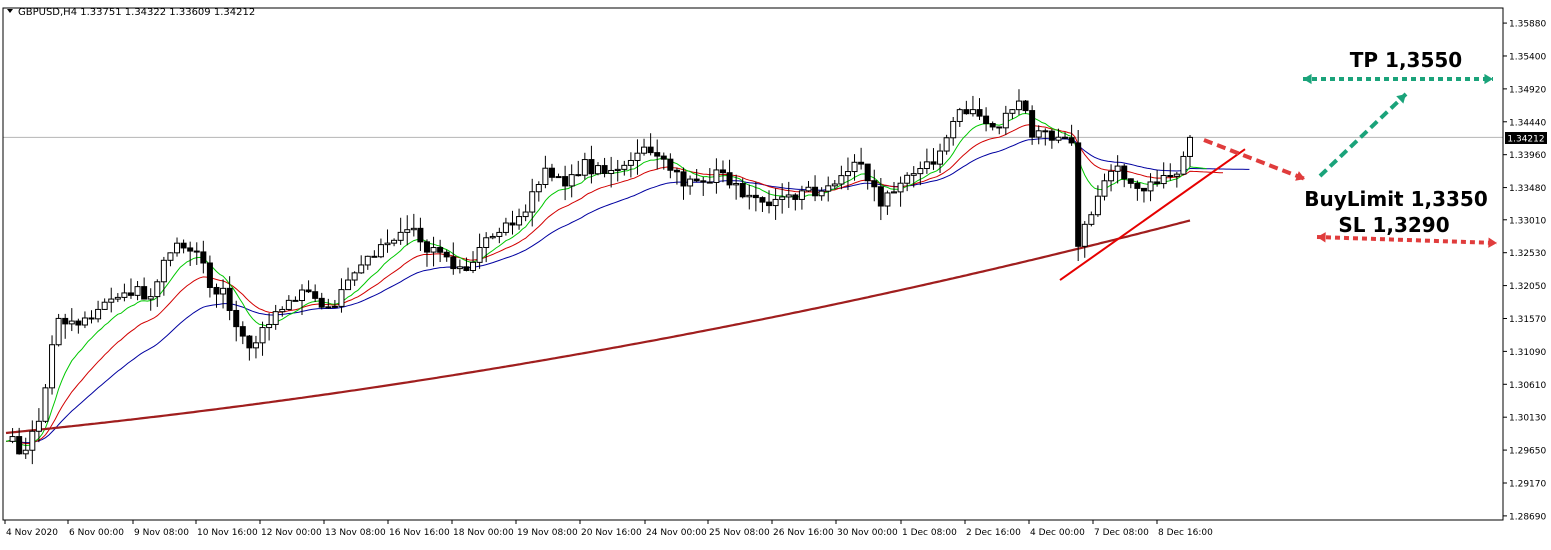  What do you see at coordinates (227, 533) in the screenshot?
I see `x-tick-label: 10 Nov 16:00` at bounding box center [227, 533].